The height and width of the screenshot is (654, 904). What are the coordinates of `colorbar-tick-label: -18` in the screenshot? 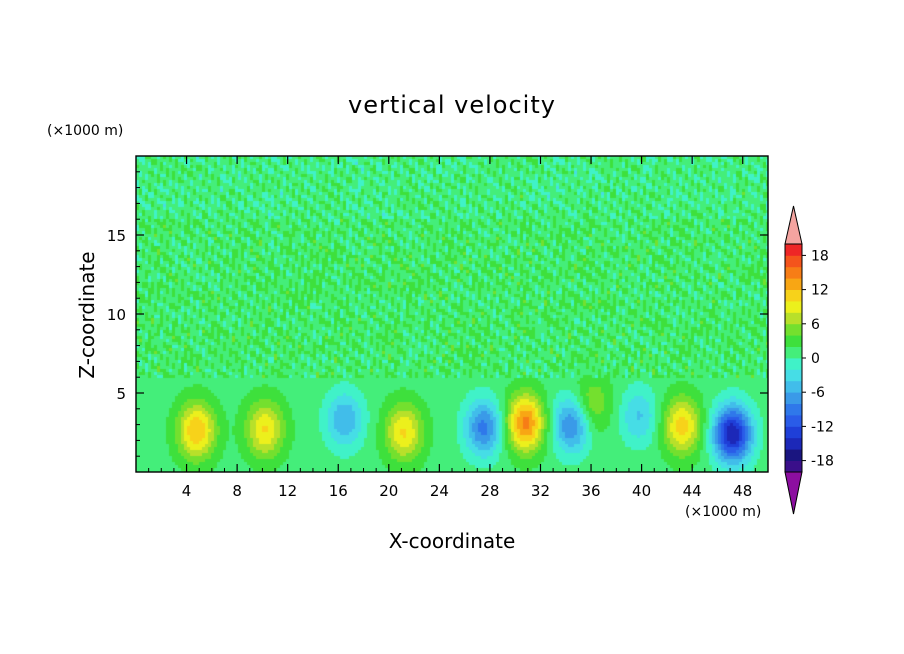 It's located at (822, 462).